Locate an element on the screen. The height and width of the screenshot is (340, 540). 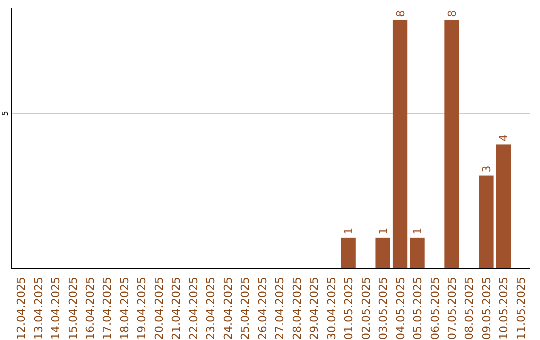
x-tick-label: 05.05.2025 is located at coordinates (418, 308).